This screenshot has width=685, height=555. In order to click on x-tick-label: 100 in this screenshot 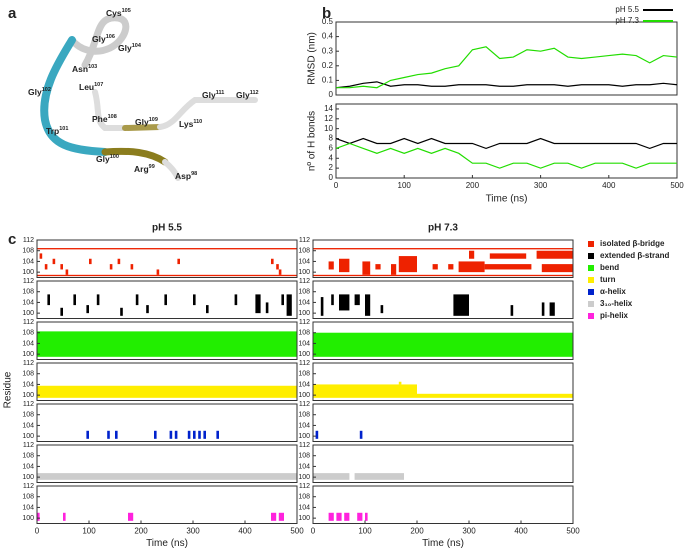, I will do `click(365, 531)`.